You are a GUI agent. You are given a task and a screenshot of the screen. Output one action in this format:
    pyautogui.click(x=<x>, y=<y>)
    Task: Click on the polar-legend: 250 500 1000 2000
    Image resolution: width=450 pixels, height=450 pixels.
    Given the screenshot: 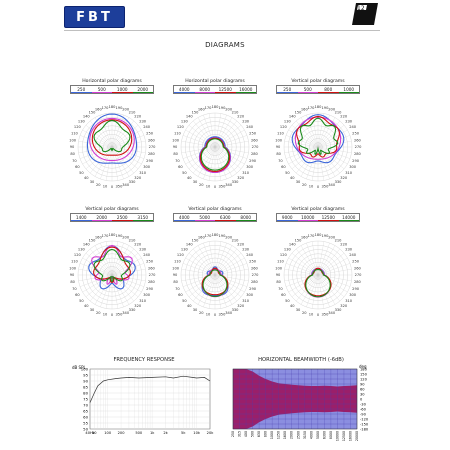 What is the action you would take?
    pyautogui.click(x=112, y=89)
    